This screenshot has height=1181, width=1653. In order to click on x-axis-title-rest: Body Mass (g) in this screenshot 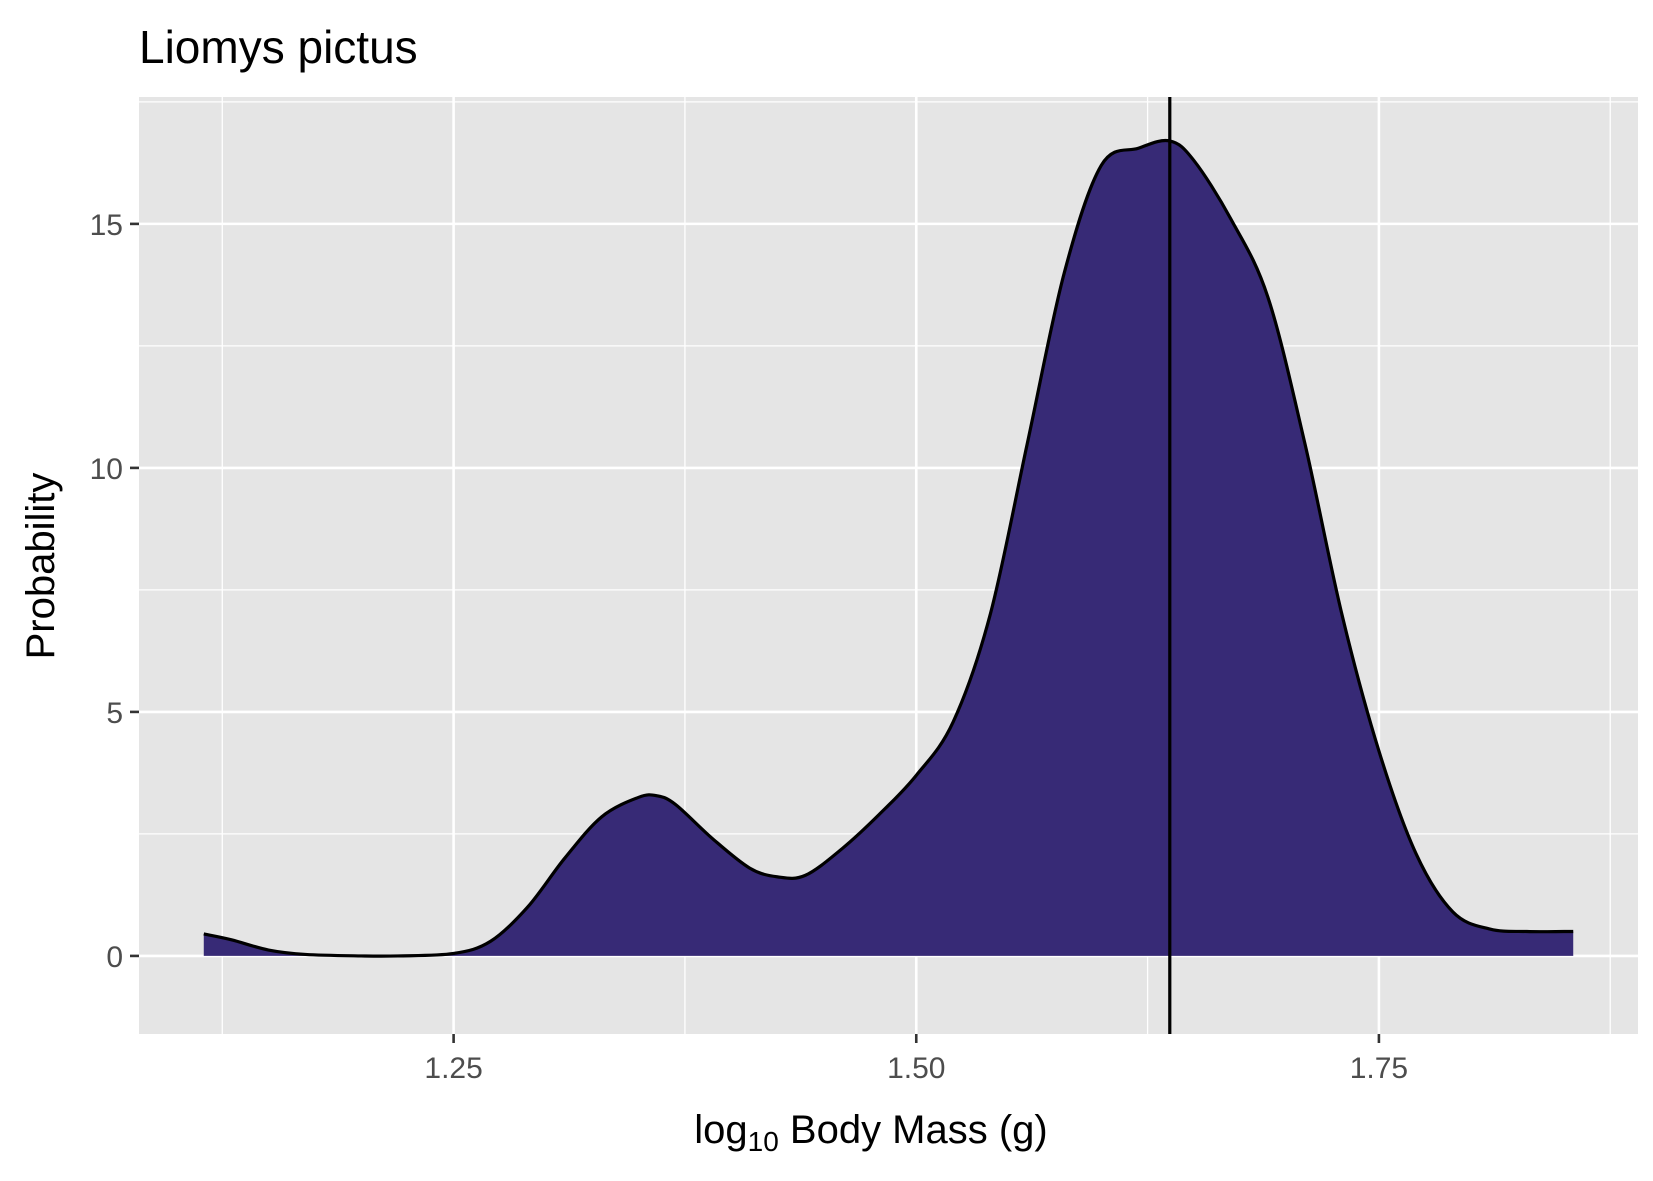, I will do `click(913, 1130)`.